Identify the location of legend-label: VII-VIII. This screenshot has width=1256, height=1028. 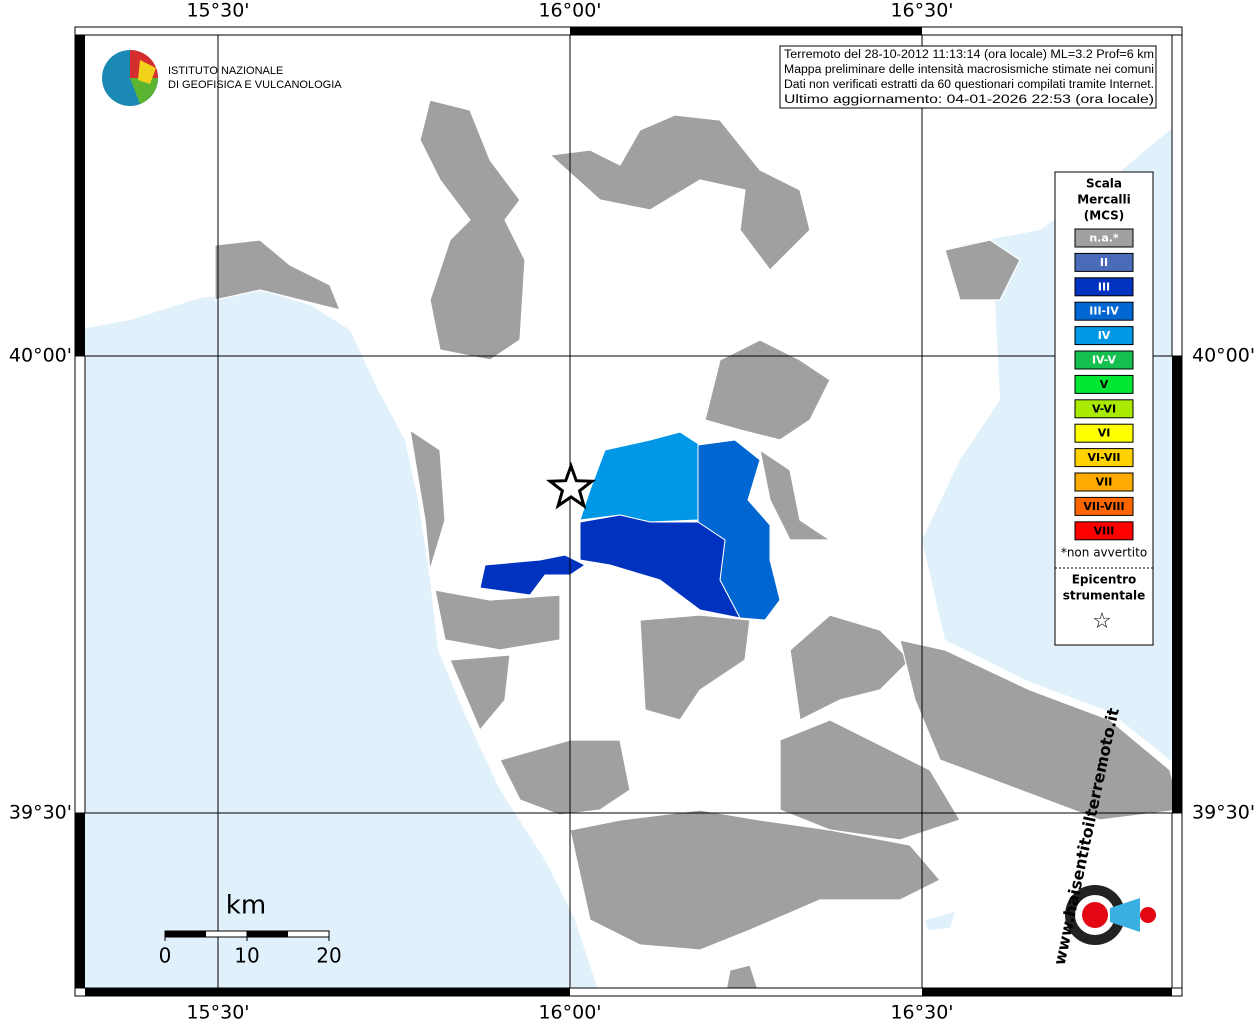
(1103, 506).